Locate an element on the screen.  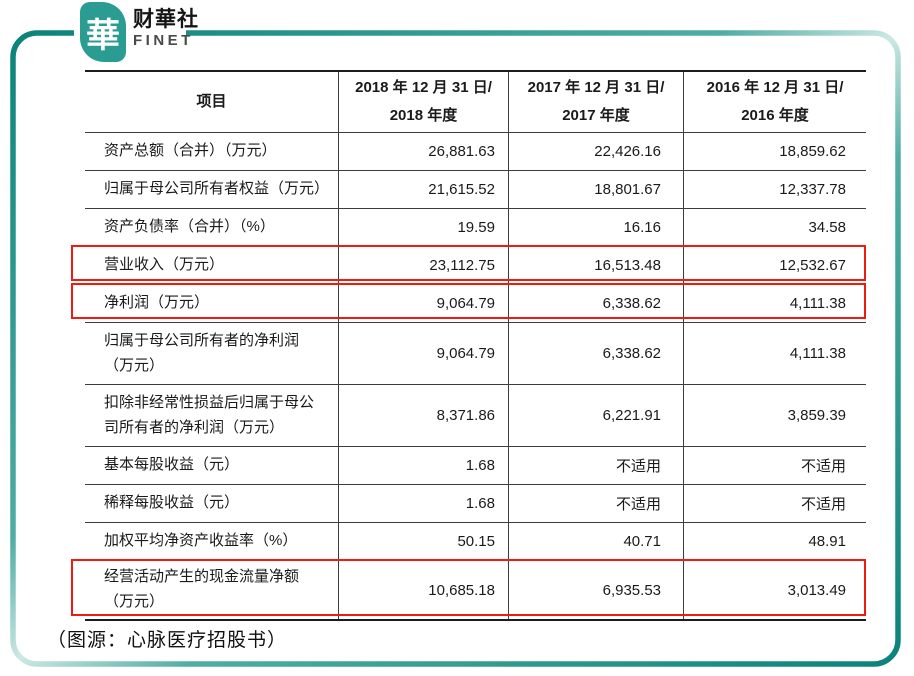
table-row: 加权平均净资产收益率（%） 50.15 40.71 48.91 is located at coordinates (475, 541).